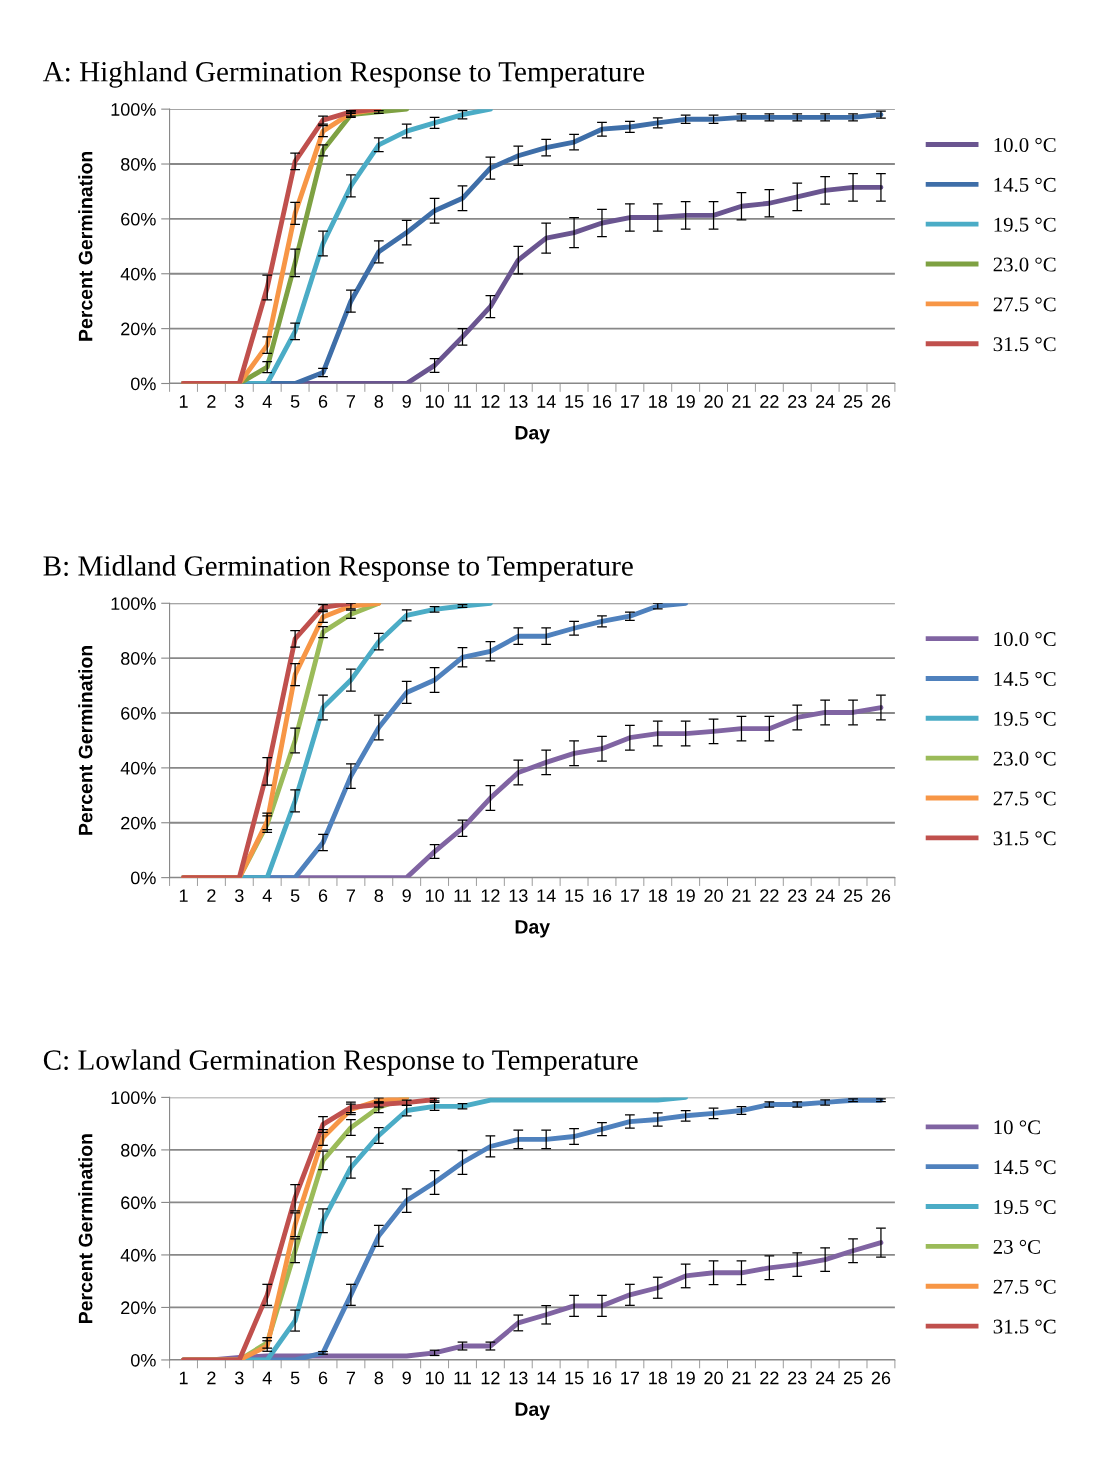 This screenshot has width=1094, height=1475. What do you see at coordinates (1024, 1326) in the screenshot?
I see `legend-label: 31.5 °C` at bounding box center [1024, 1326].